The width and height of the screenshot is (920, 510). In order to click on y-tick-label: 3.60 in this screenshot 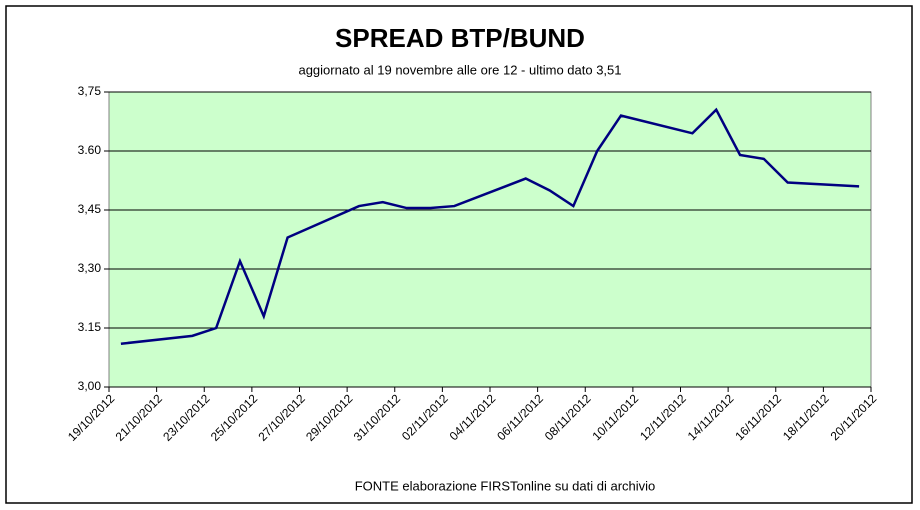, I will do `click(90, 150)`.